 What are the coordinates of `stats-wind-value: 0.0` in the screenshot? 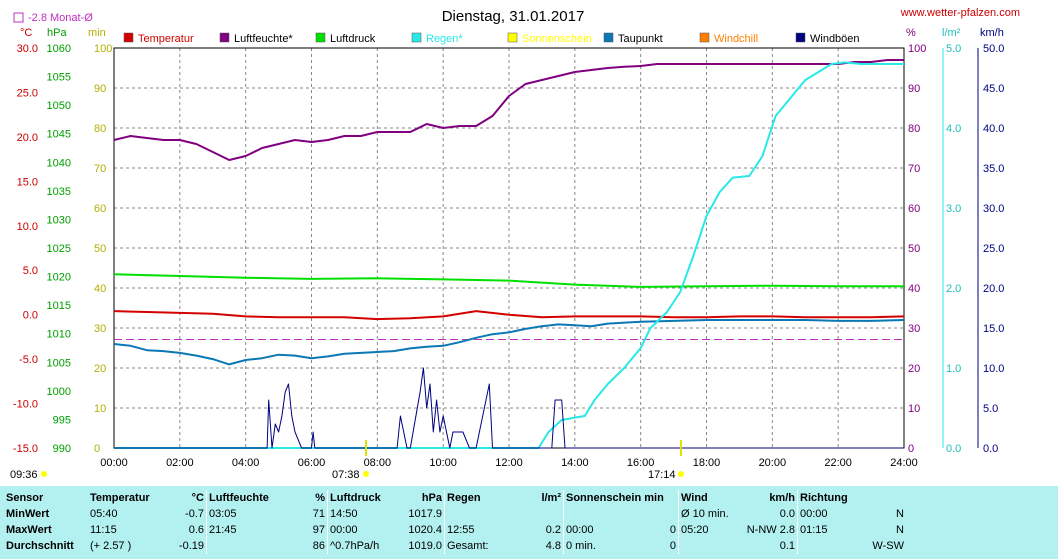 It's located at (787, 514).